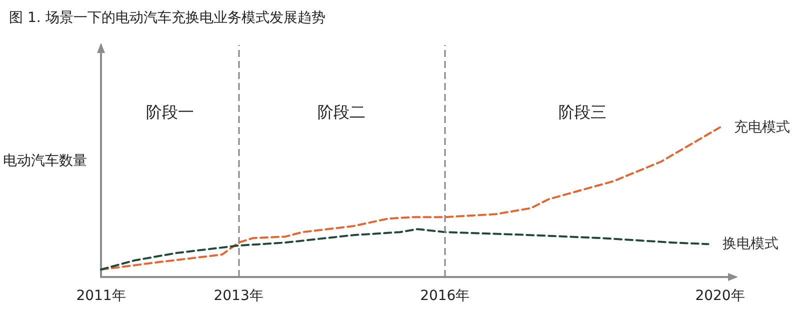  Describe the element at coordinates (445, 296) in the screenshot. I see `x-tick-label: 2016年` at that location.